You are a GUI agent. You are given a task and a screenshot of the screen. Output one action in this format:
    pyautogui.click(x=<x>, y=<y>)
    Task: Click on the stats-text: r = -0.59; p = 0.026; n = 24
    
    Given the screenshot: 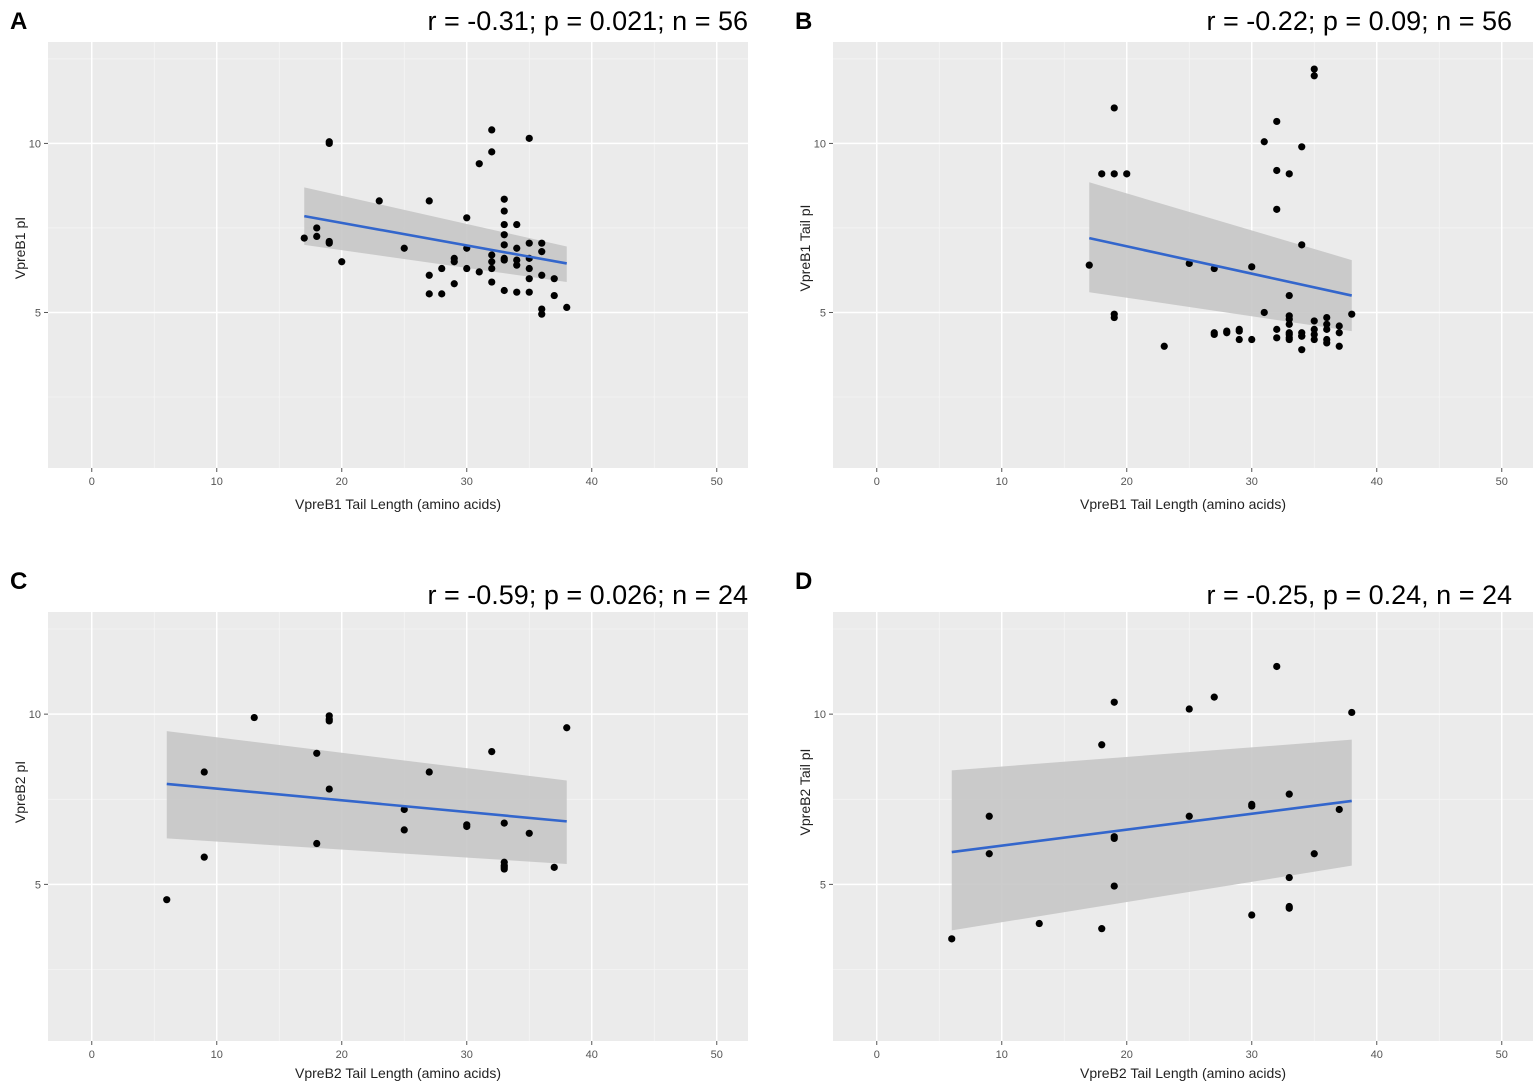 What is the action you would take?
    pyautogui.click(x=587, y=595)
    